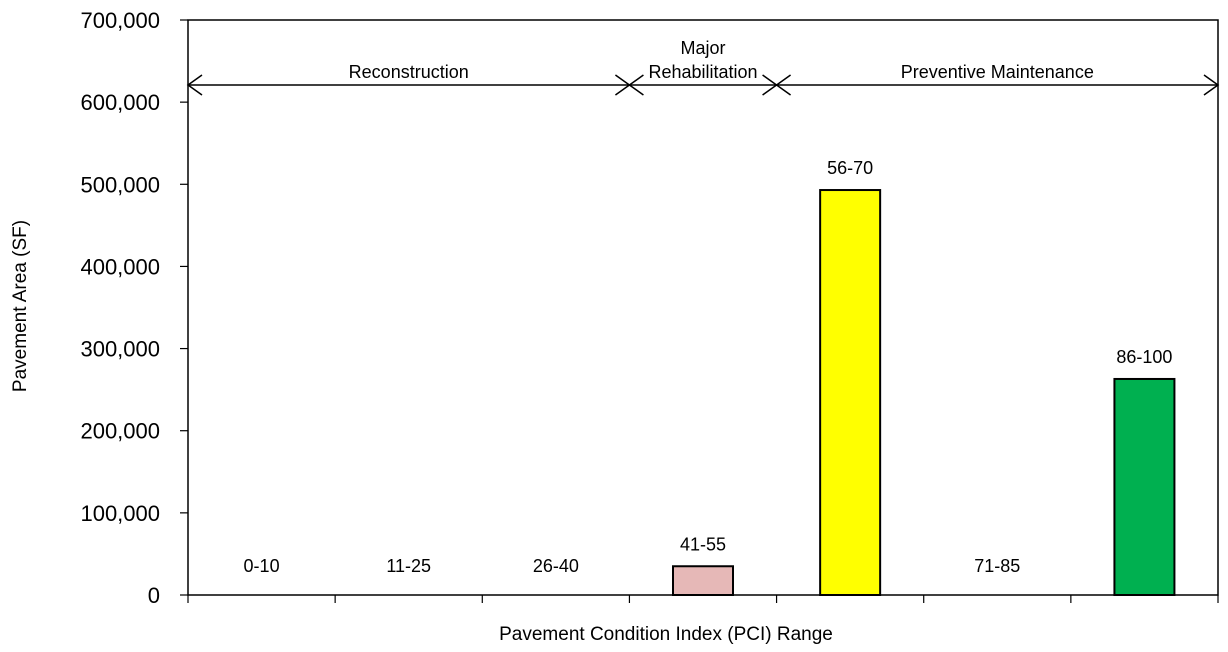 This screenshot has width=1228, height=652. Describe the element at coordinates (409, 72) in the screenshot. I see `zone-label: Reconstruction` at that location.